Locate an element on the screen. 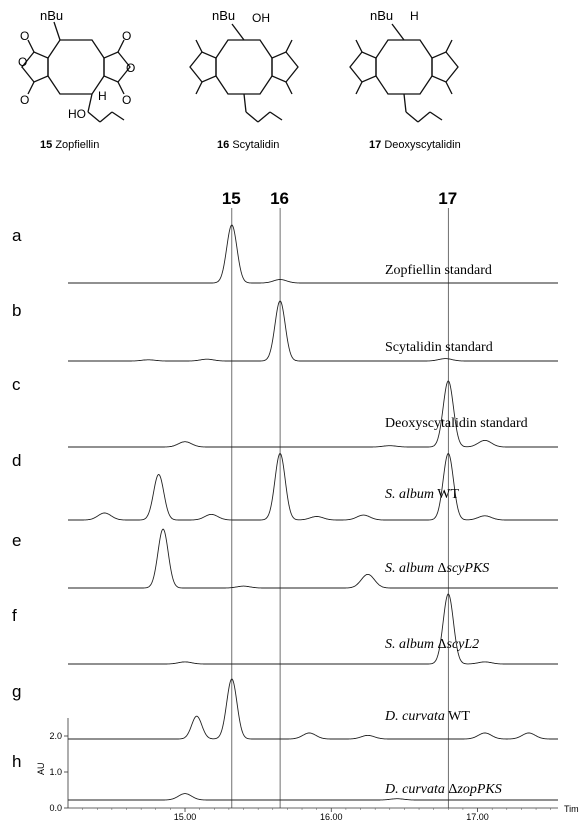  trace-label-e: S. album ΔscyPKS is located at coordinates (437, 568).